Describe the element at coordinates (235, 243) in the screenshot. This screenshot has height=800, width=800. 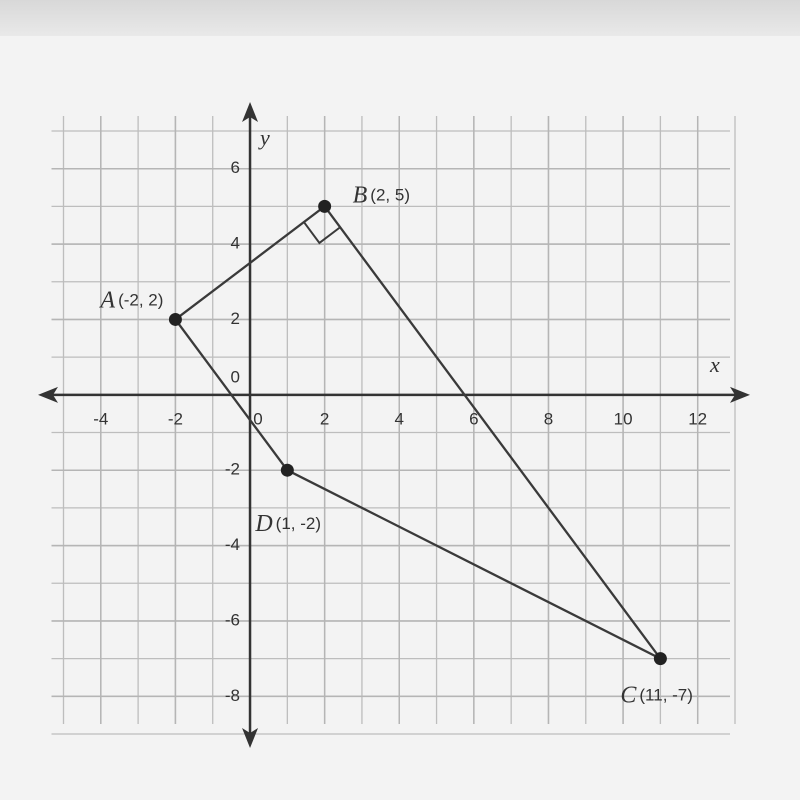
I see `y-tick-label: 4` at that location.